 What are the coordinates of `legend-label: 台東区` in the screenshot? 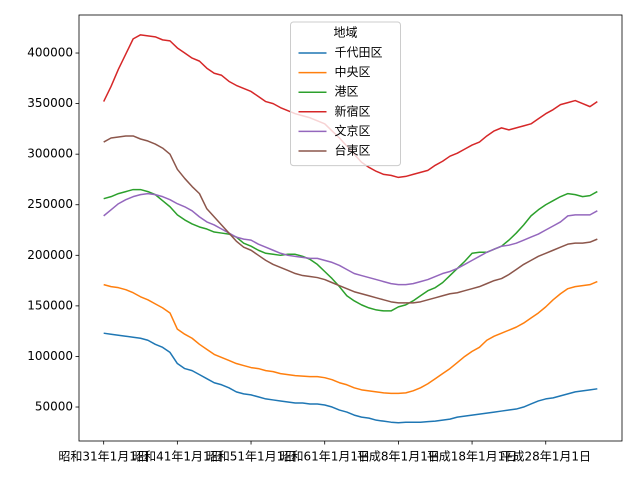 It's located at (353, 150).